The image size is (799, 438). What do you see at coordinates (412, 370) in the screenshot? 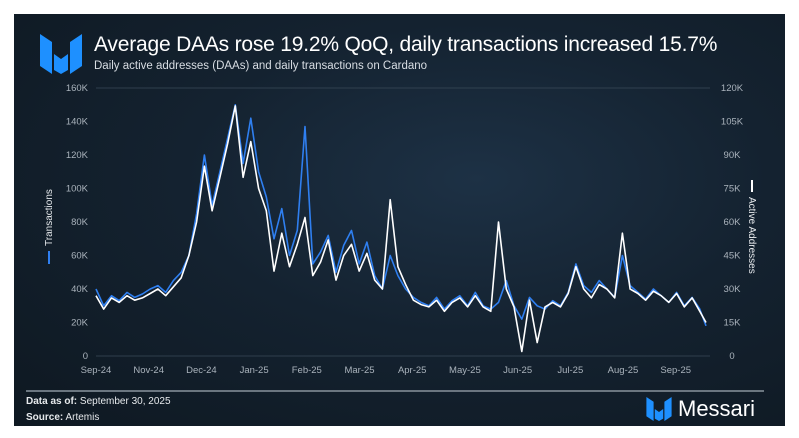
I see `x-tick-label: Apr-25` at bounding box center [412, 370].